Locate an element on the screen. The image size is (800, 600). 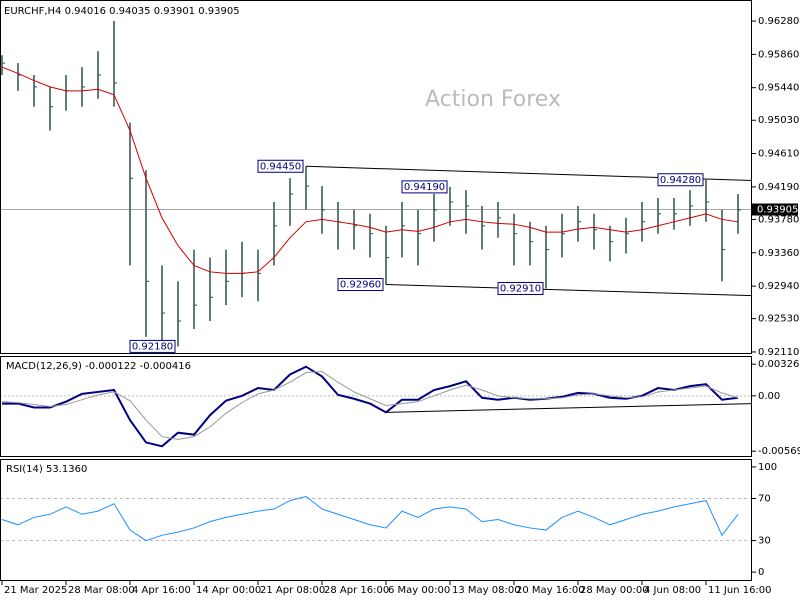
level-label: 0.94190 is located at coordinates (424, 187).